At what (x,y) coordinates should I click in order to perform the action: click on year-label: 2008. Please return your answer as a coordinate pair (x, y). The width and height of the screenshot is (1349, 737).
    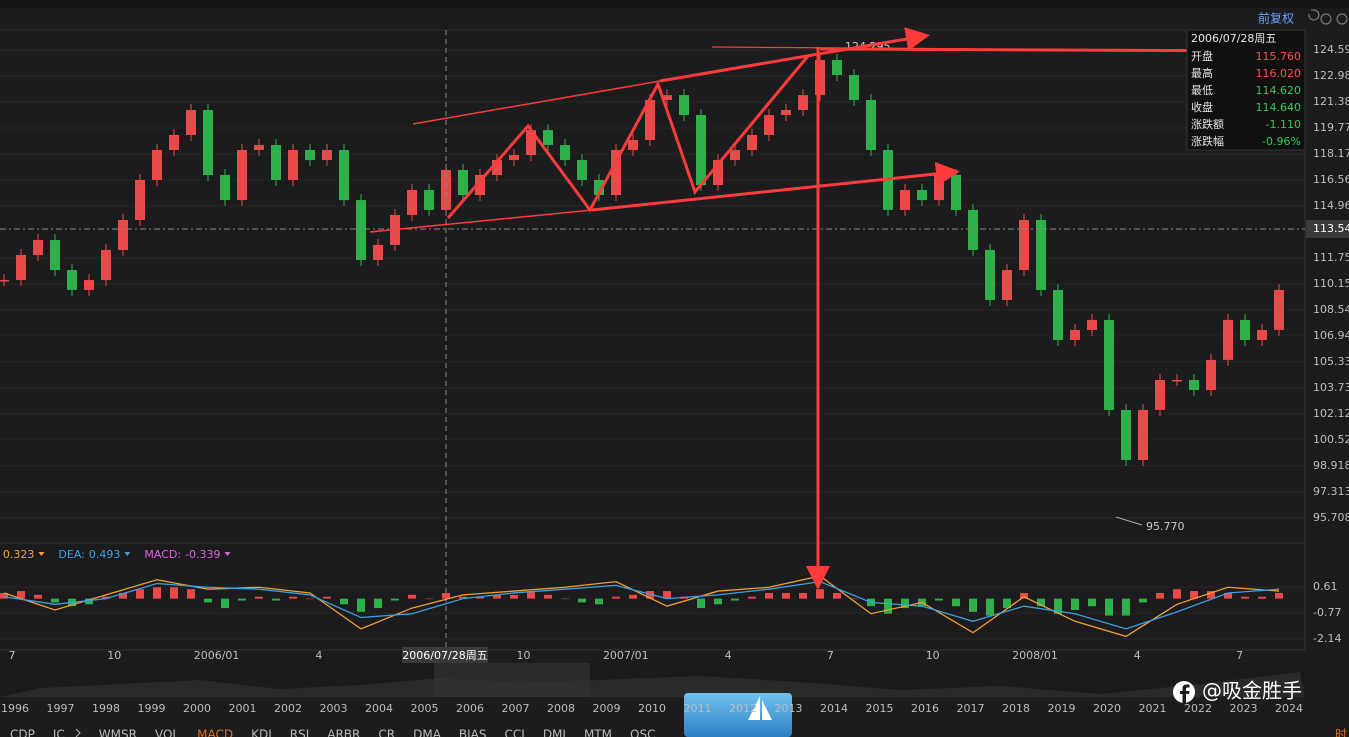
    Looking at the image, I should click on (561, 708).